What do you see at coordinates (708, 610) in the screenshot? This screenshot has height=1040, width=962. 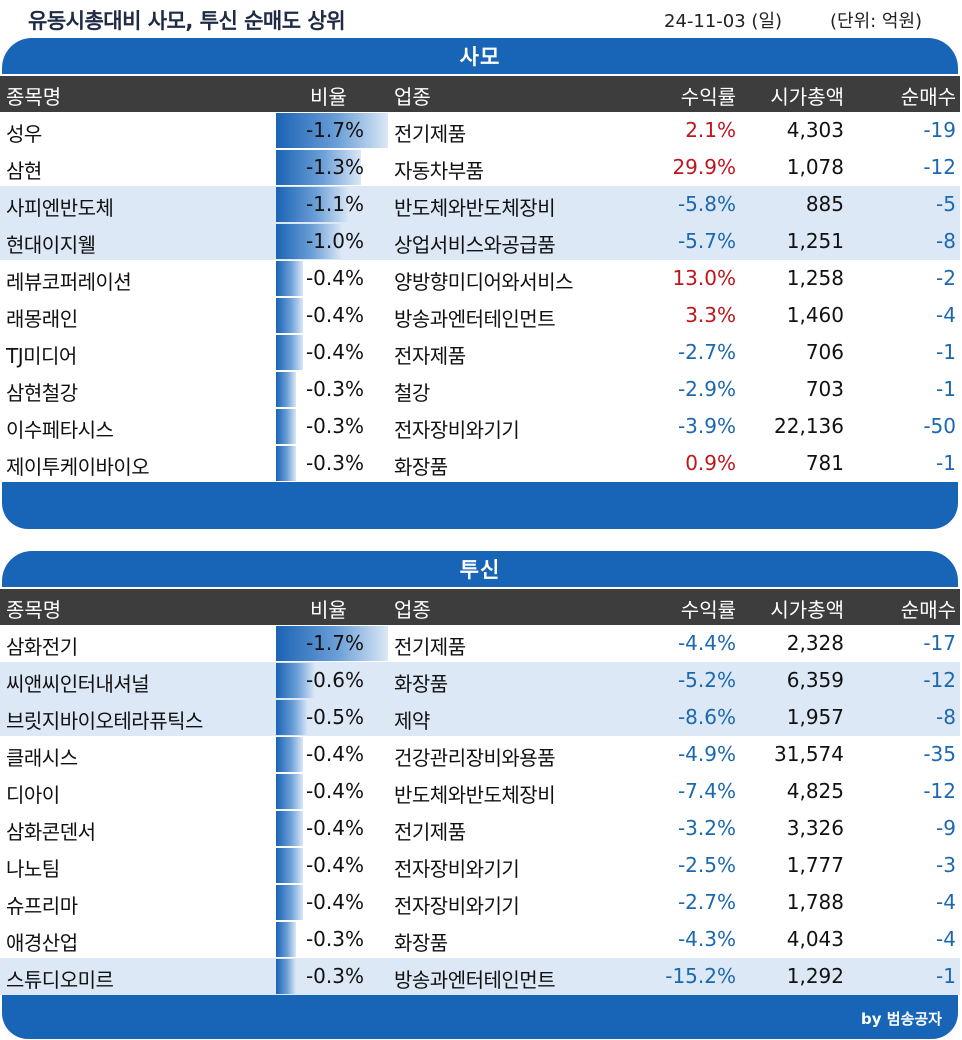 I see `column-header-return: 수익률` at bounding box center [708, 610].